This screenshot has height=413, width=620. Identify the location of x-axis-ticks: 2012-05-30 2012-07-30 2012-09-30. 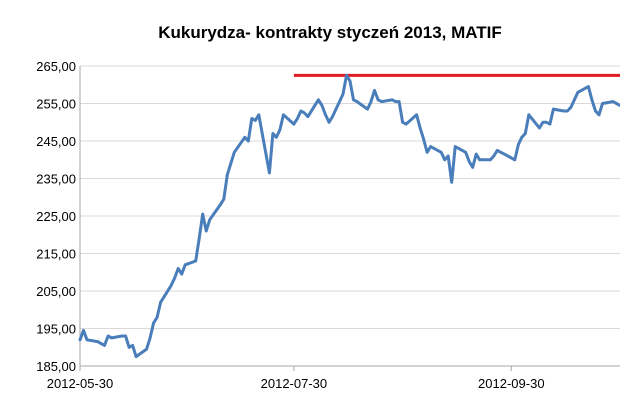
(296, 378).